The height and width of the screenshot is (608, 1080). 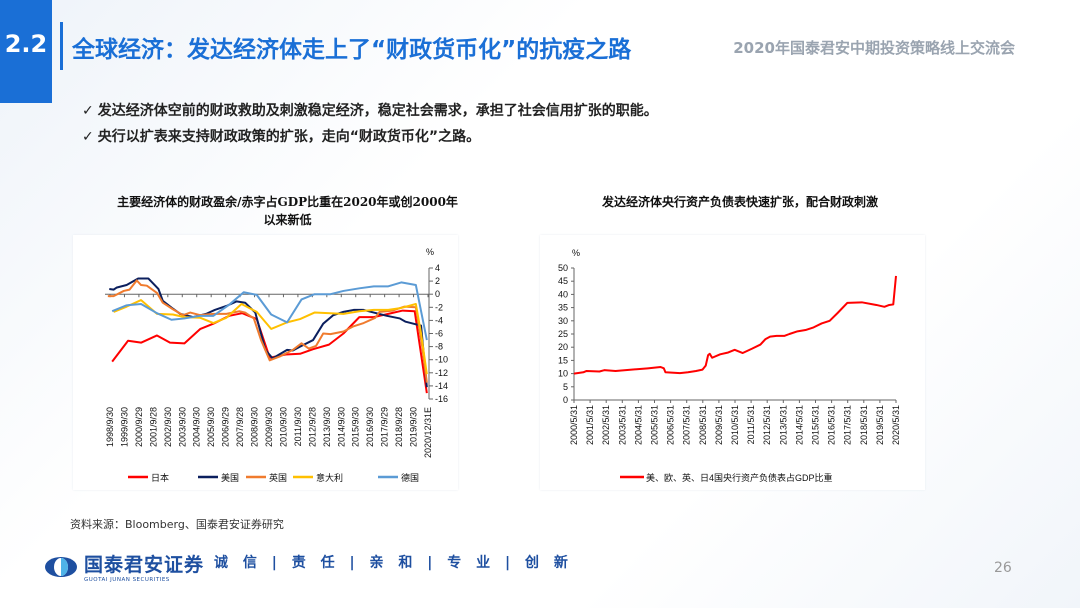 What do you see at coordinates (441, 360) in the screenshot?
I see `y-tick-label: -10` at bounding box center [441, 360].